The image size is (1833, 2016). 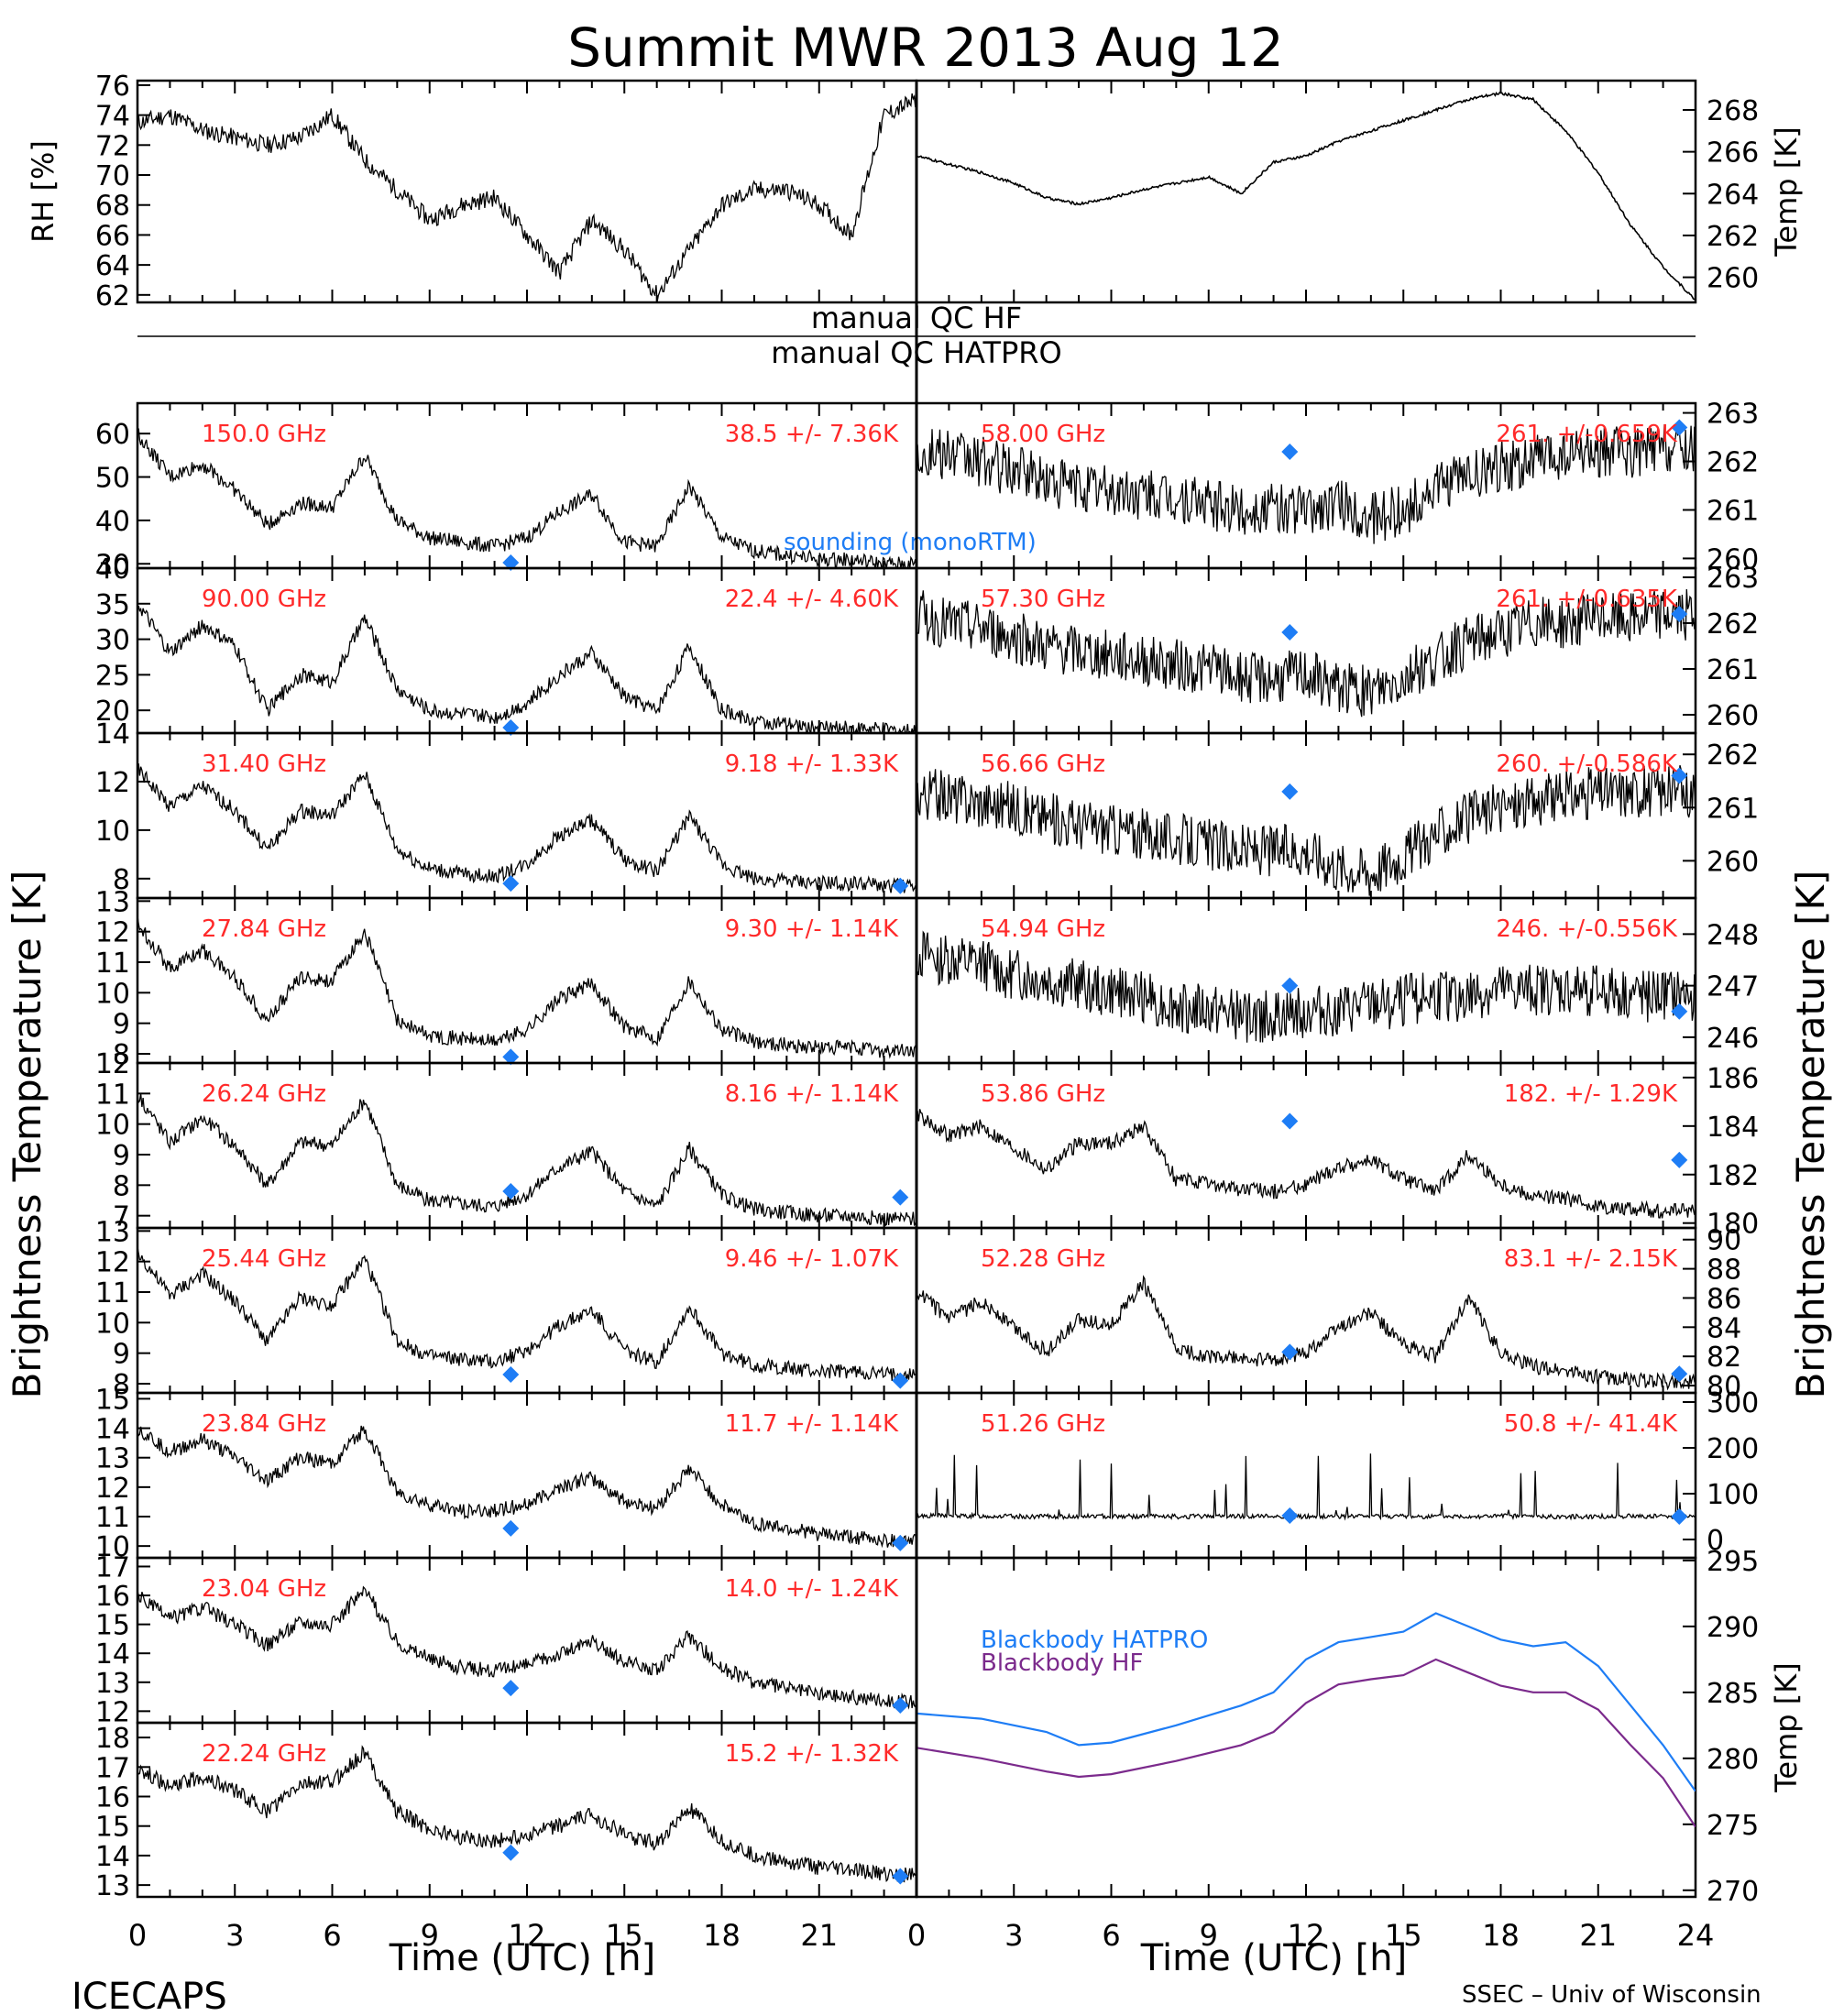 I want to click on legend-label: Blackbody HATPRO, so click(x=1094, y=1640).